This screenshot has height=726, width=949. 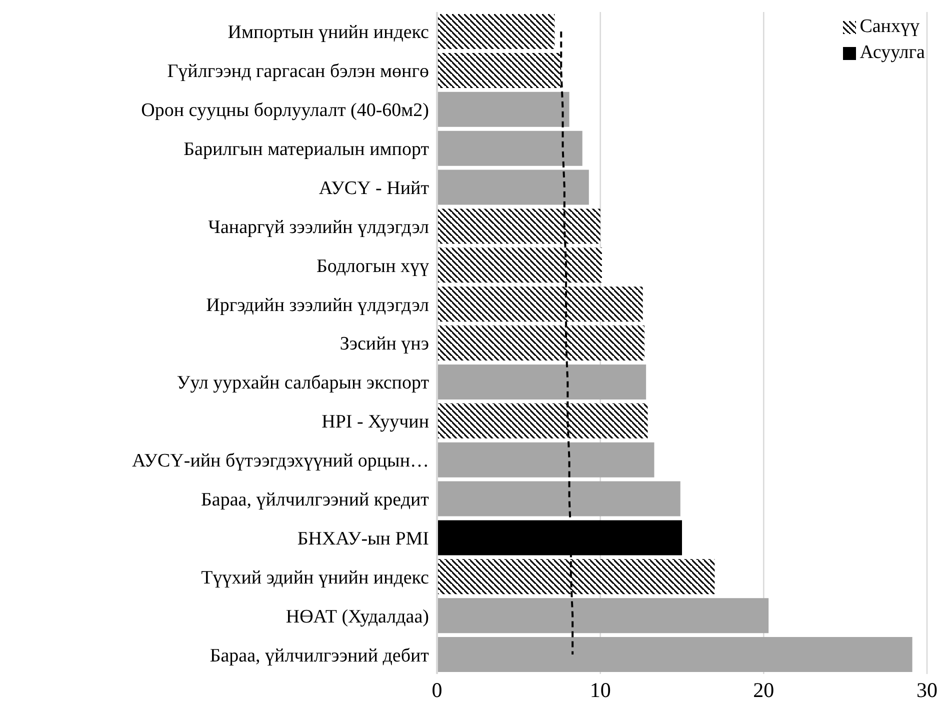 I want to click on x-tick-label: 20, so click(x=763, y=690).